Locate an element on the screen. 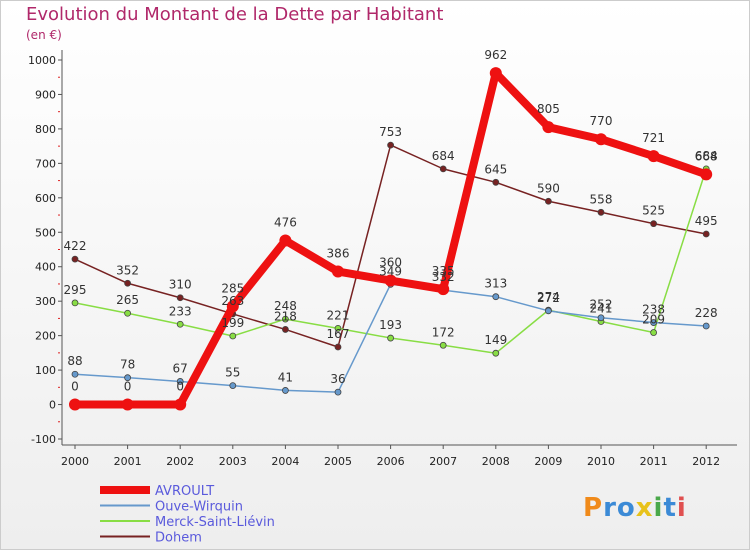 The height and width of the screenshot is (550, 750). data-label: 352 is located at coordinates (127, 270).